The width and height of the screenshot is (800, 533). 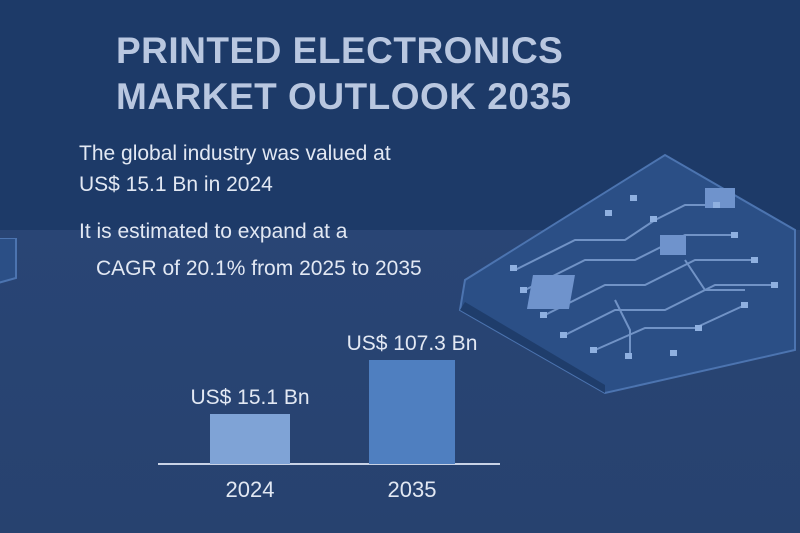 What do you see at coordinates (376, 74) in the screenshot?
I see `page-title: PRINTED ELECTRONICS MARKET OUTLOOK 2035` at bounding box center [376, 74].